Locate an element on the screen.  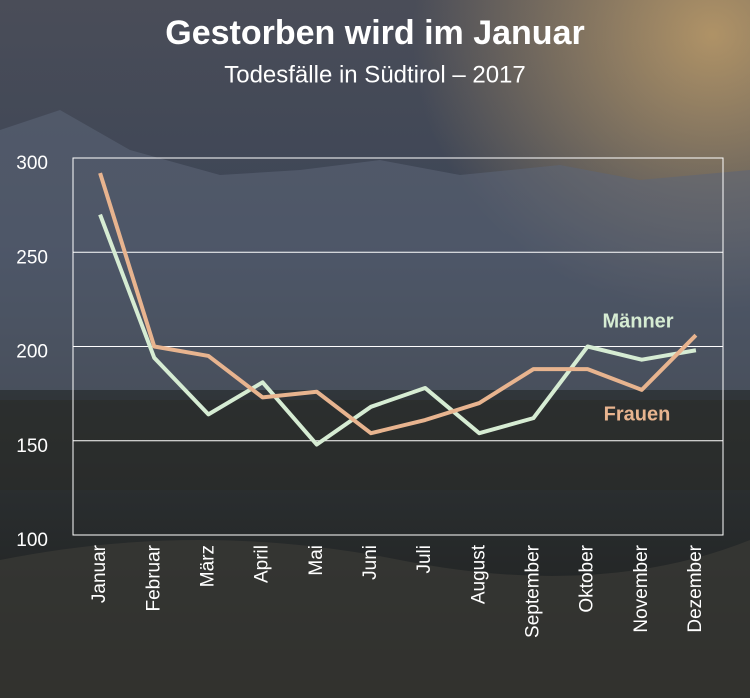
x-tick-label: August is located at coordinates (478, 574).